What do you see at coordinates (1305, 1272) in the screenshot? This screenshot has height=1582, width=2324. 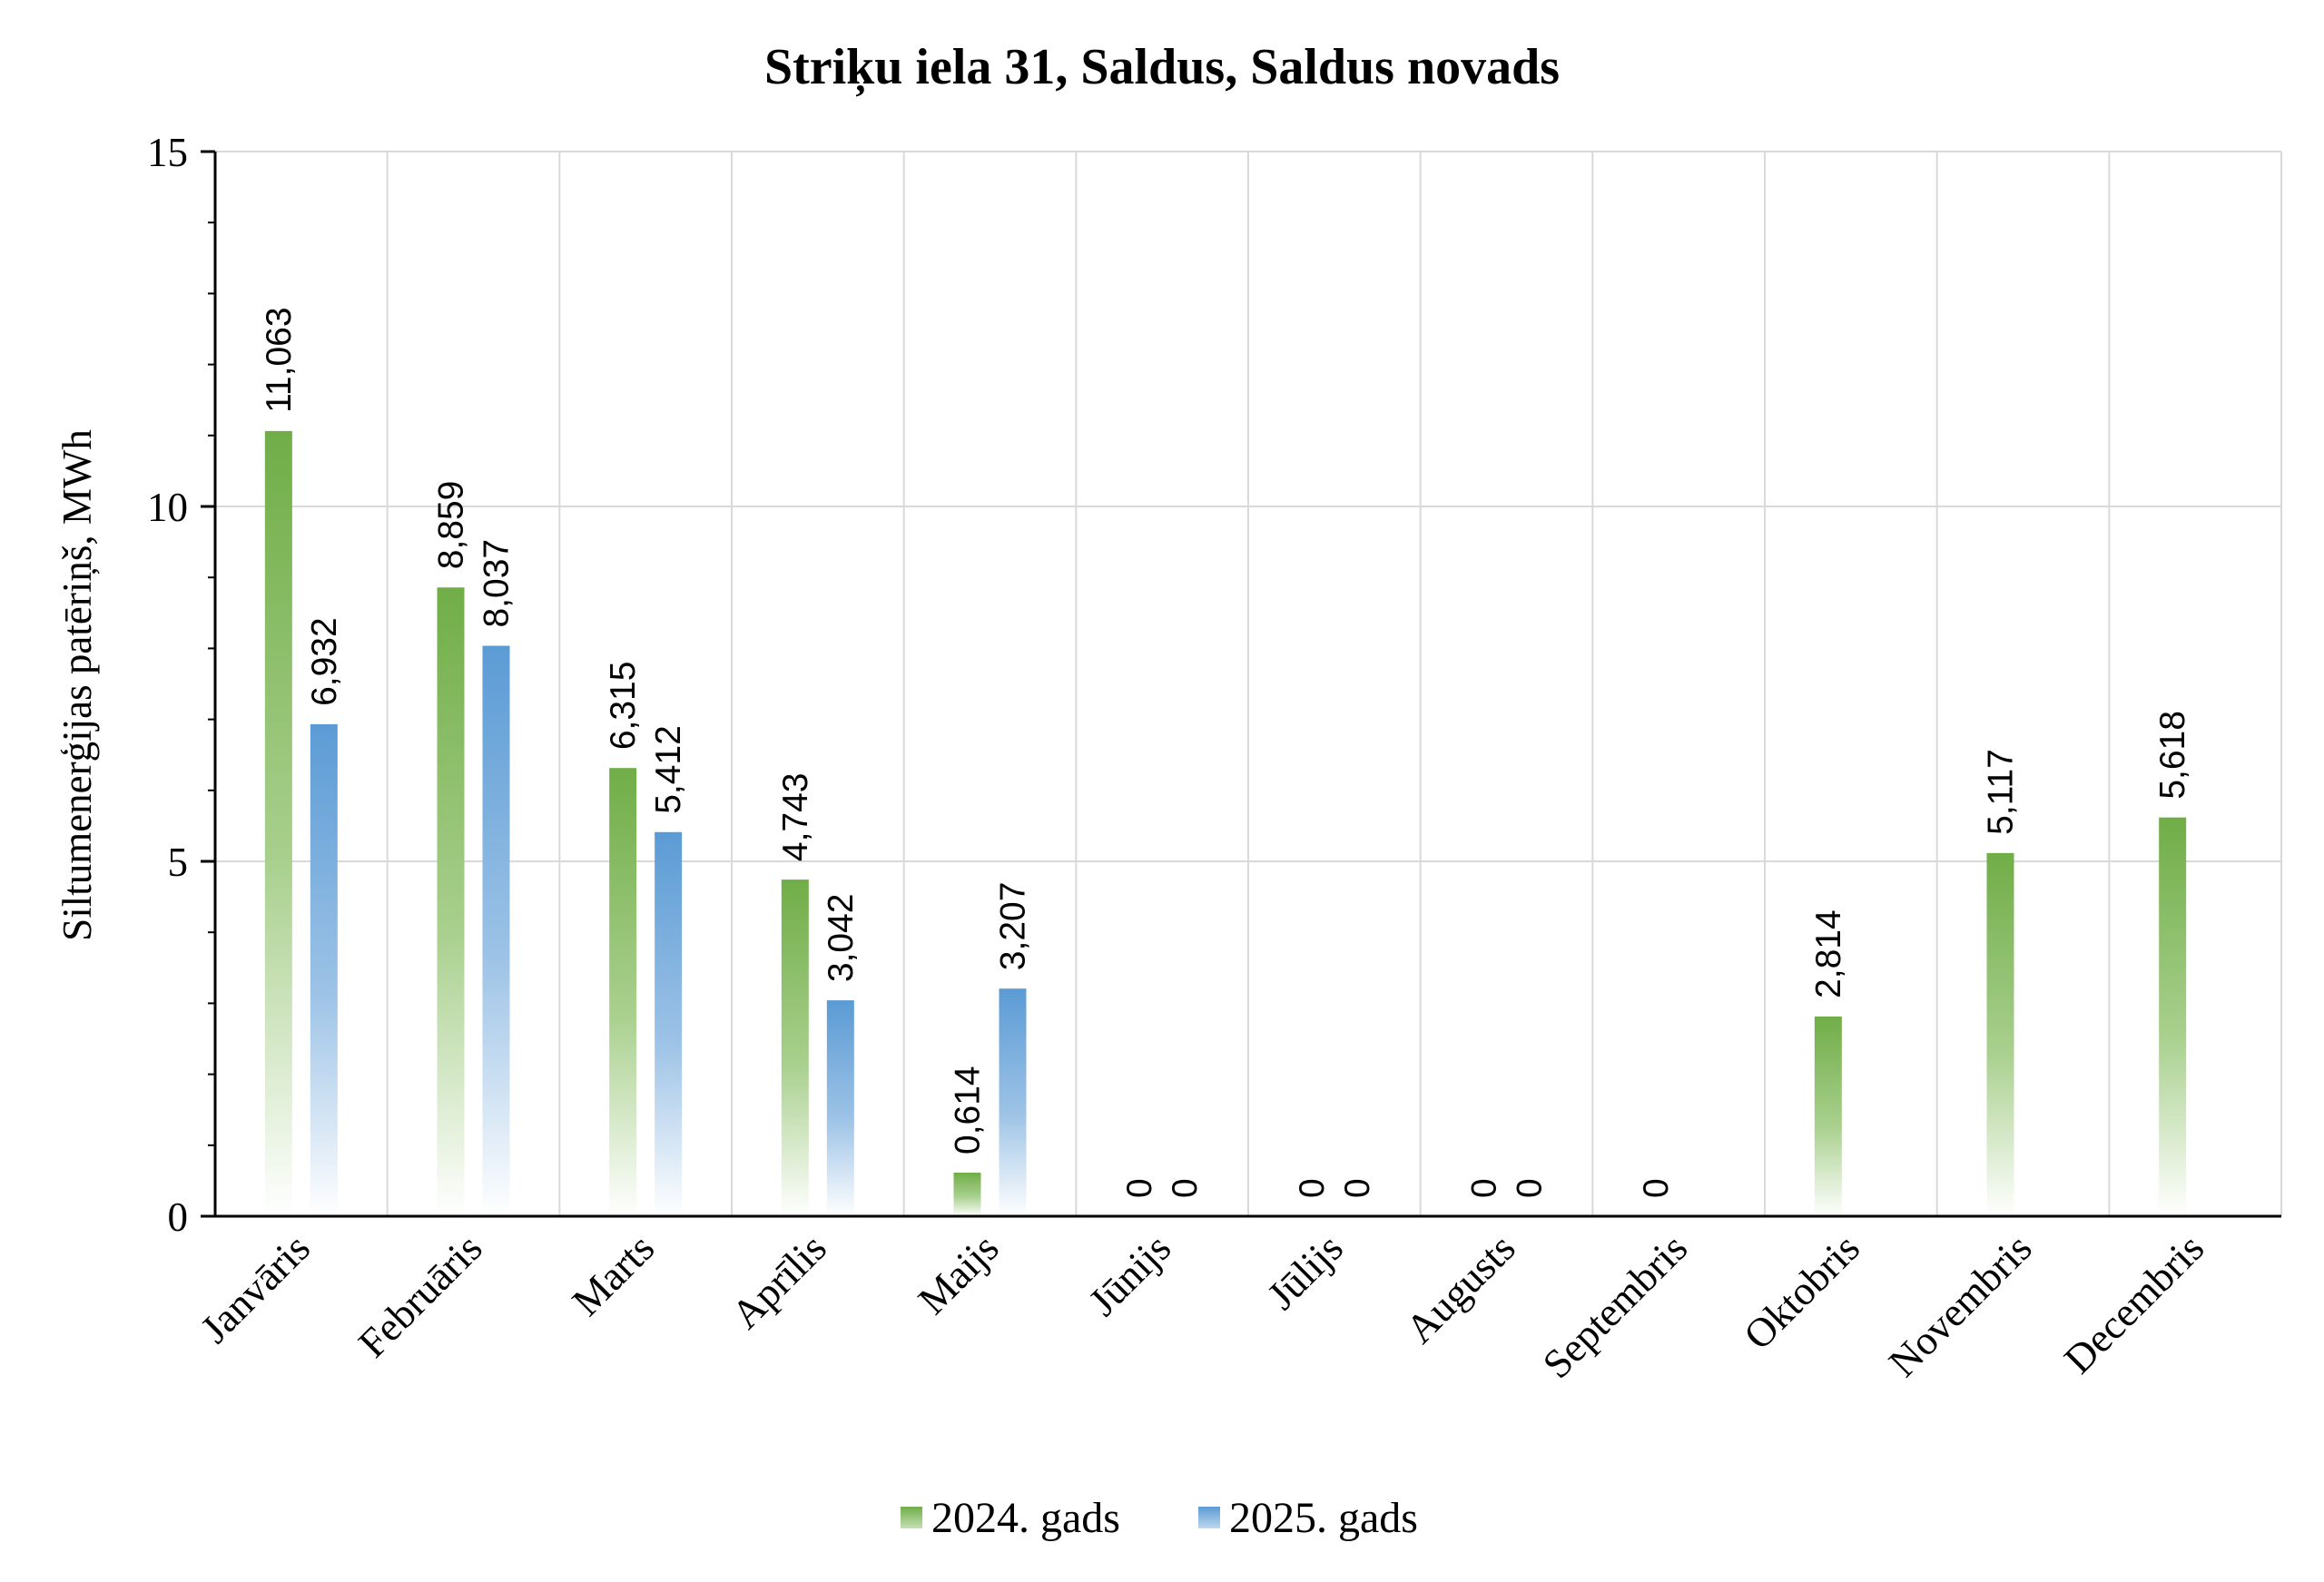 I see `x-tick-label: Jūlijs` at bounding box center [1305, 1272].